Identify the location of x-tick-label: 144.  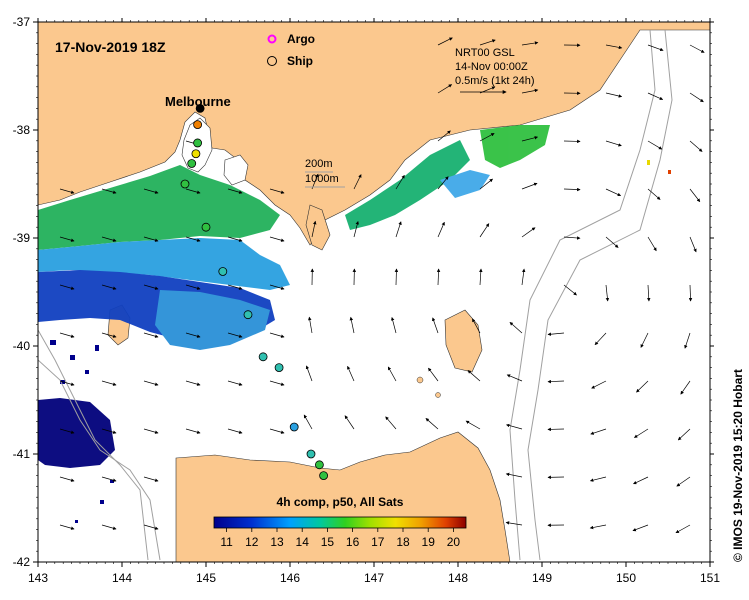
(122, 578).